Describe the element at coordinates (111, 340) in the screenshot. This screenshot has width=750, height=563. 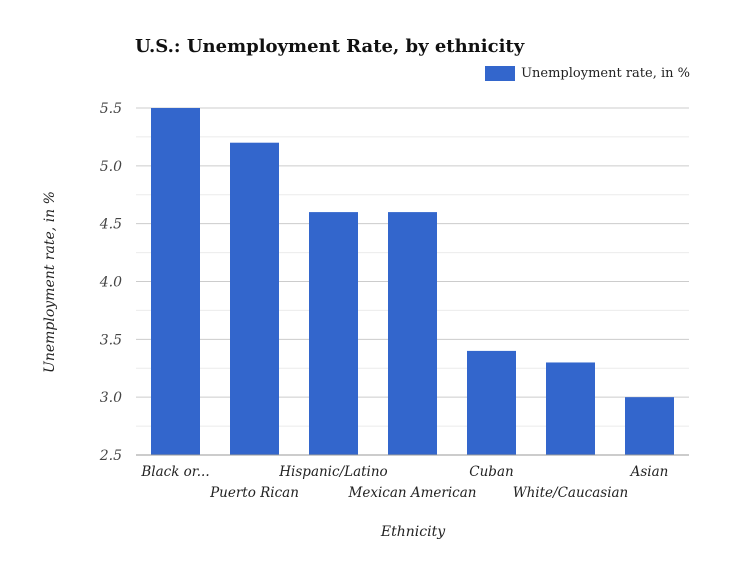
I see `y-tick-label: 3.5` at that location.